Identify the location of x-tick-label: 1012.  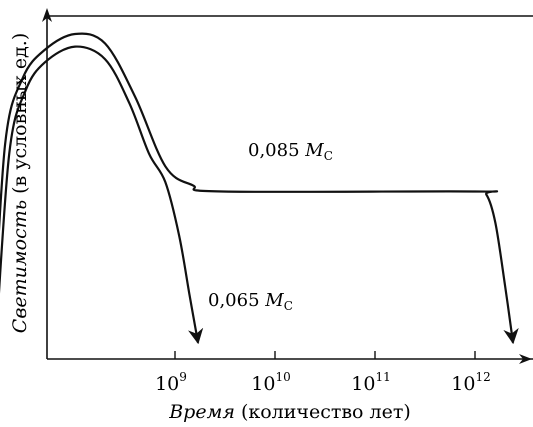
(470, 382).